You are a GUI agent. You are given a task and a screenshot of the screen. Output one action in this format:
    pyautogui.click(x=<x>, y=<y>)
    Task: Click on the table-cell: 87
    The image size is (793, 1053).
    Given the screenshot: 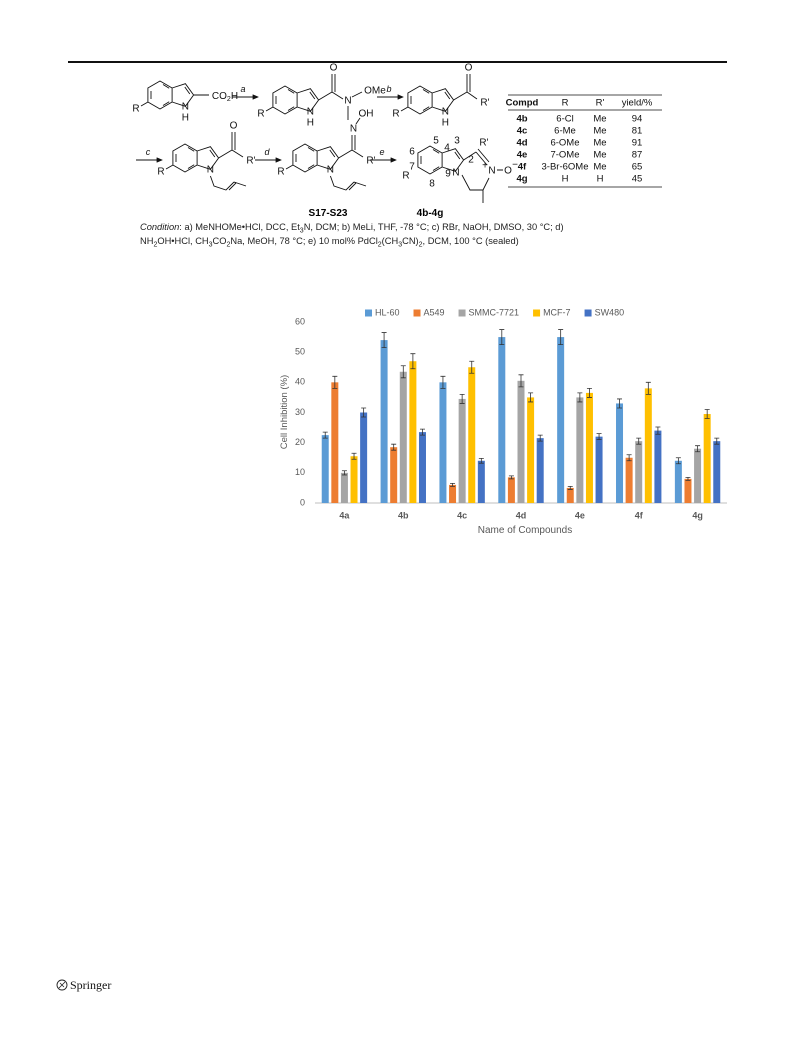 What is the action you would take?
    pyautogui.click(x=637, y=155)
    